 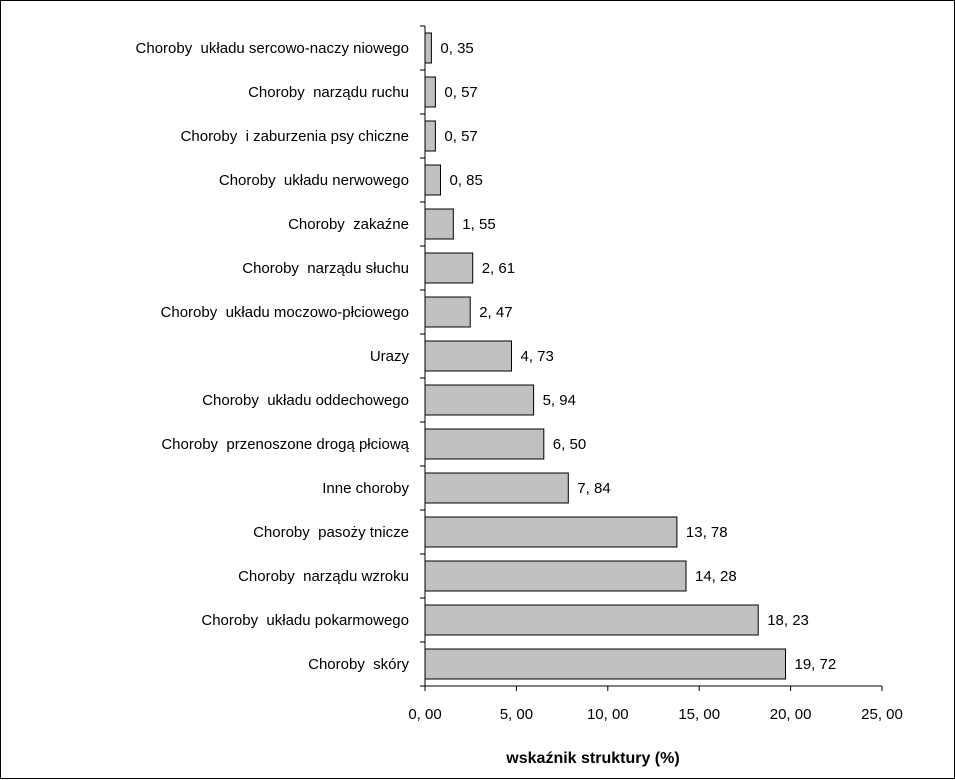 I want to click on x-axis-title: wskaźnik struktury (%), so click(x=592, y=758).